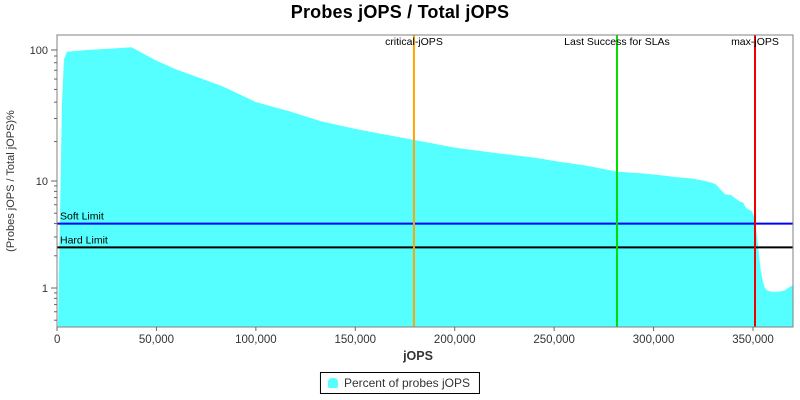 This screenshot has height=400, width=800. I want to click on y-tick-label: 10, so click(42, 182).